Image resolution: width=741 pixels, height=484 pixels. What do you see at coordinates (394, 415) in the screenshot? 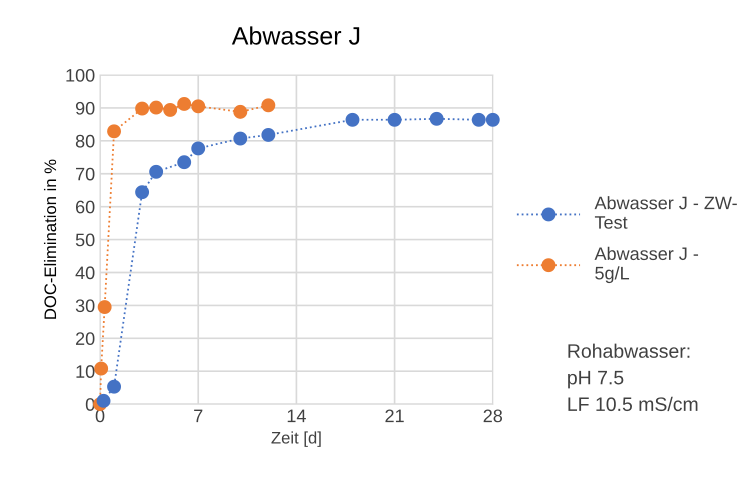
I see `x-tick-label: 21` at bounding box center [394, 415].